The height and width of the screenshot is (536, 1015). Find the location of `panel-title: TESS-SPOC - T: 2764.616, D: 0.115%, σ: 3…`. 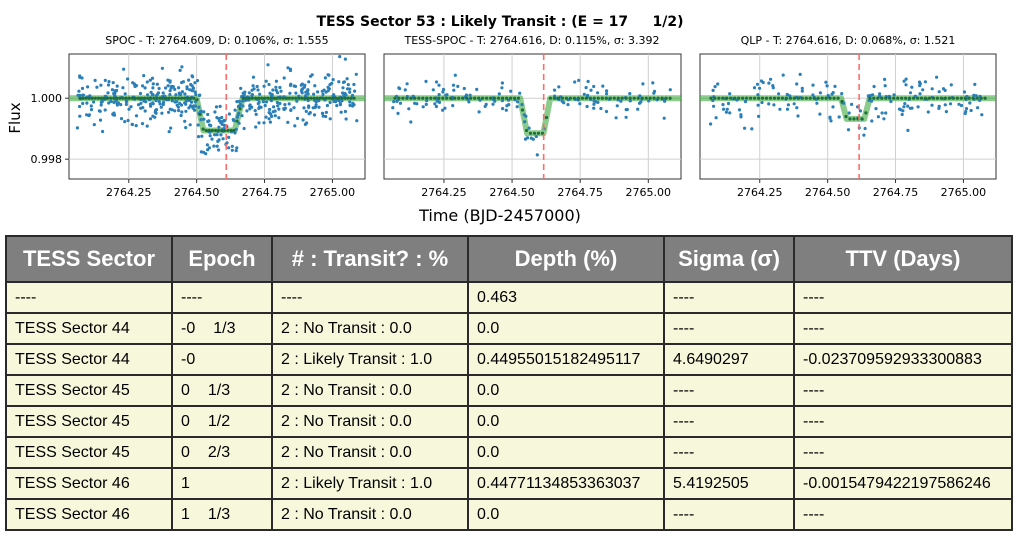

panel-title: TESS-SPOC - T: 2764.616, D: 0.115%, σ: 3… is located at coordinates (532, 40).